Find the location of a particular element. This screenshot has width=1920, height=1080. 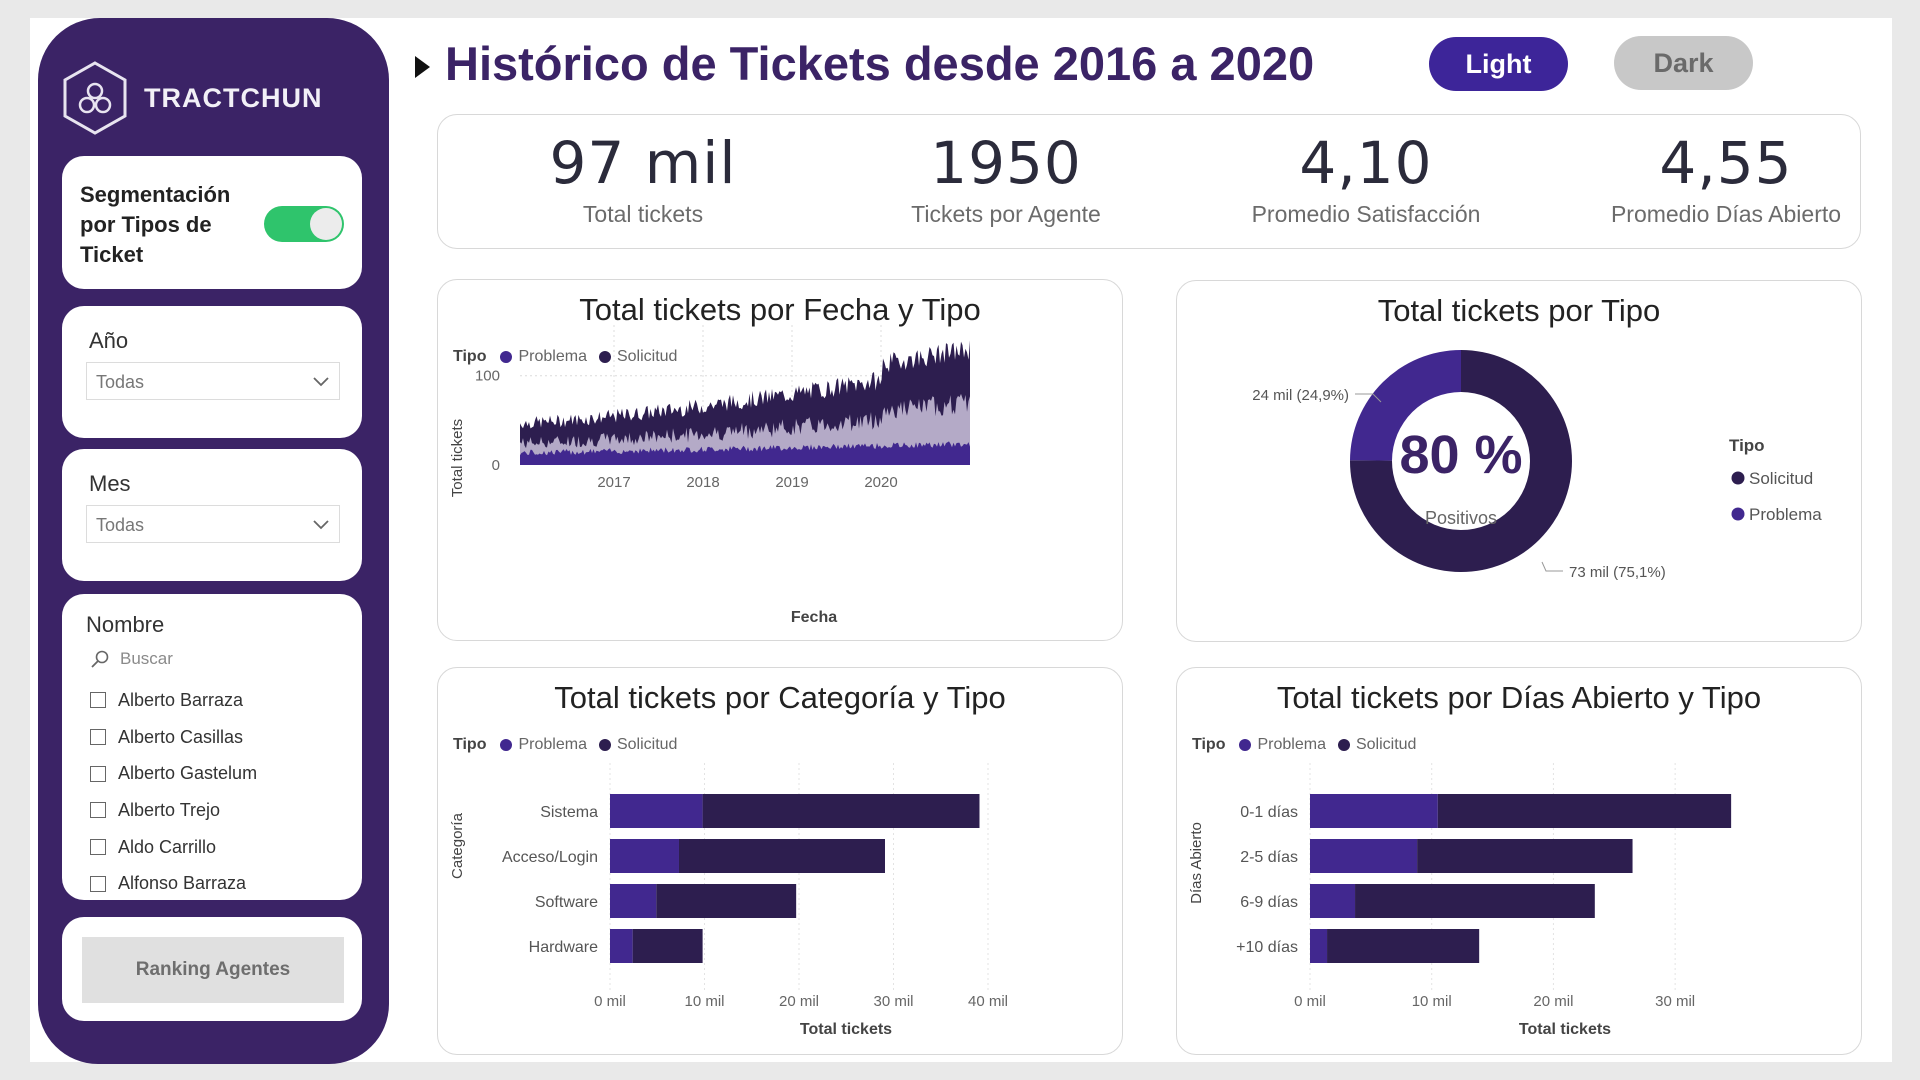

chart-legend: Tipo Problema Solicitud is located at coordinates (565, 745).